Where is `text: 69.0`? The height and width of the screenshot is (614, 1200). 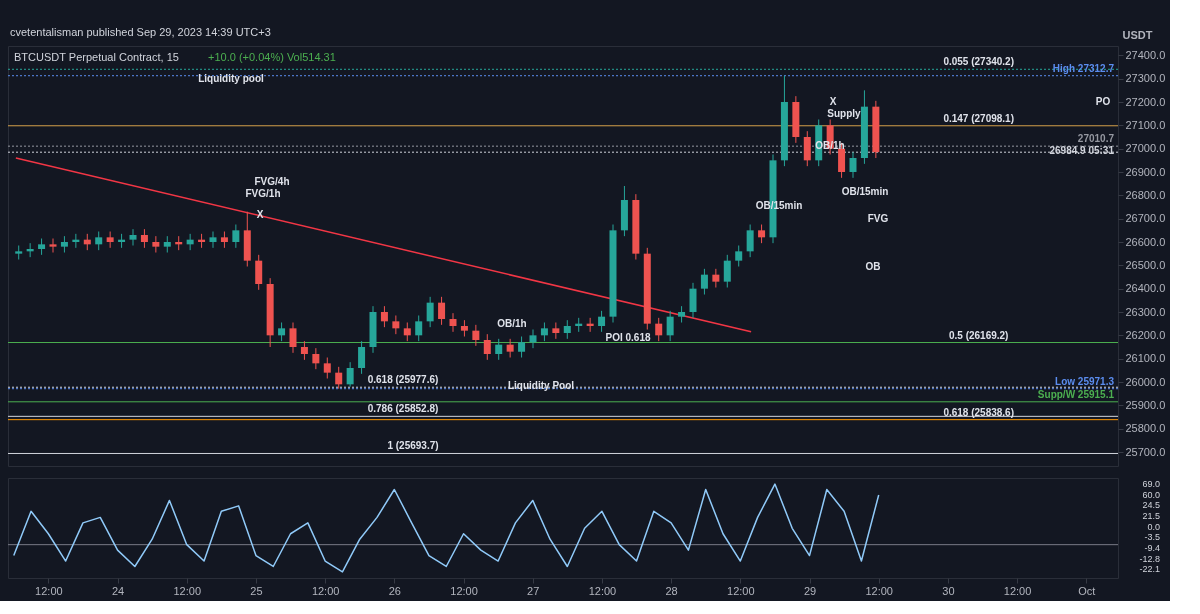 text: 69.0 is located at coordinates (1151, 484).